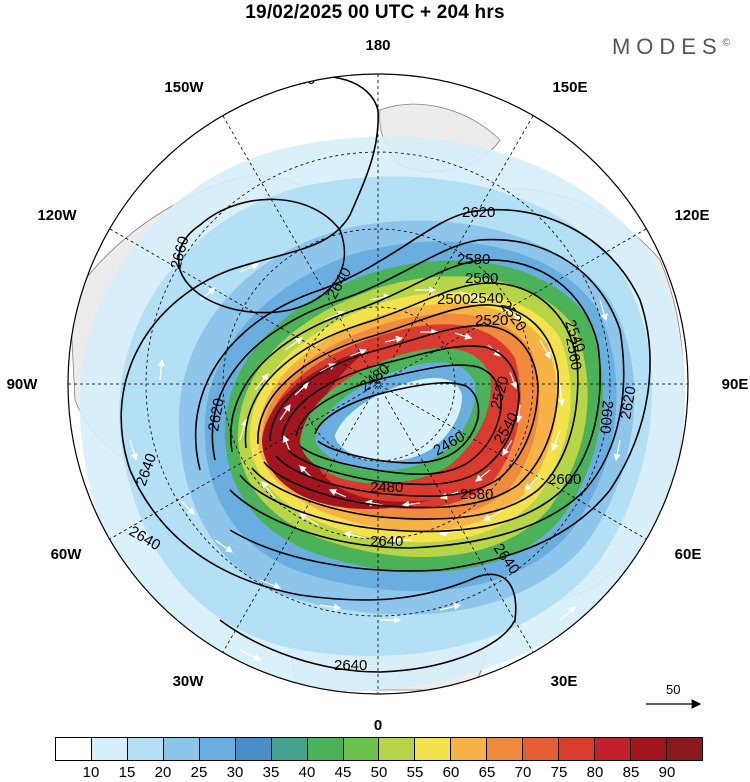  I want to click on reference-vector-label: 50, so click(673, 689).